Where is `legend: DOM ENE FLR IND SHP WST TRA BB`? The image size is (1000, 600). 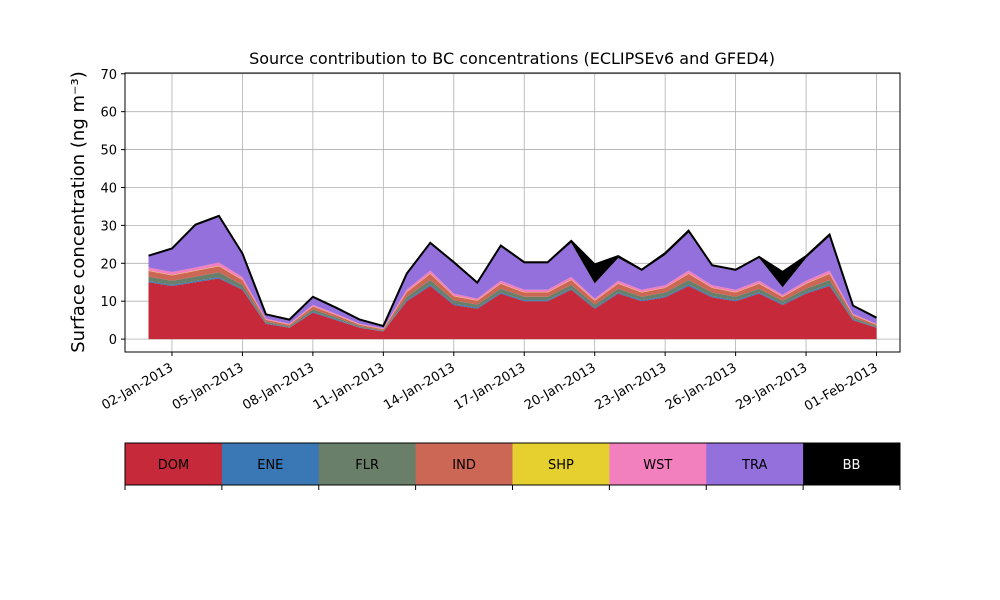 legend: DOM ENE FLR IND SHP WST TRA BB is located at coordinates (512, 466).